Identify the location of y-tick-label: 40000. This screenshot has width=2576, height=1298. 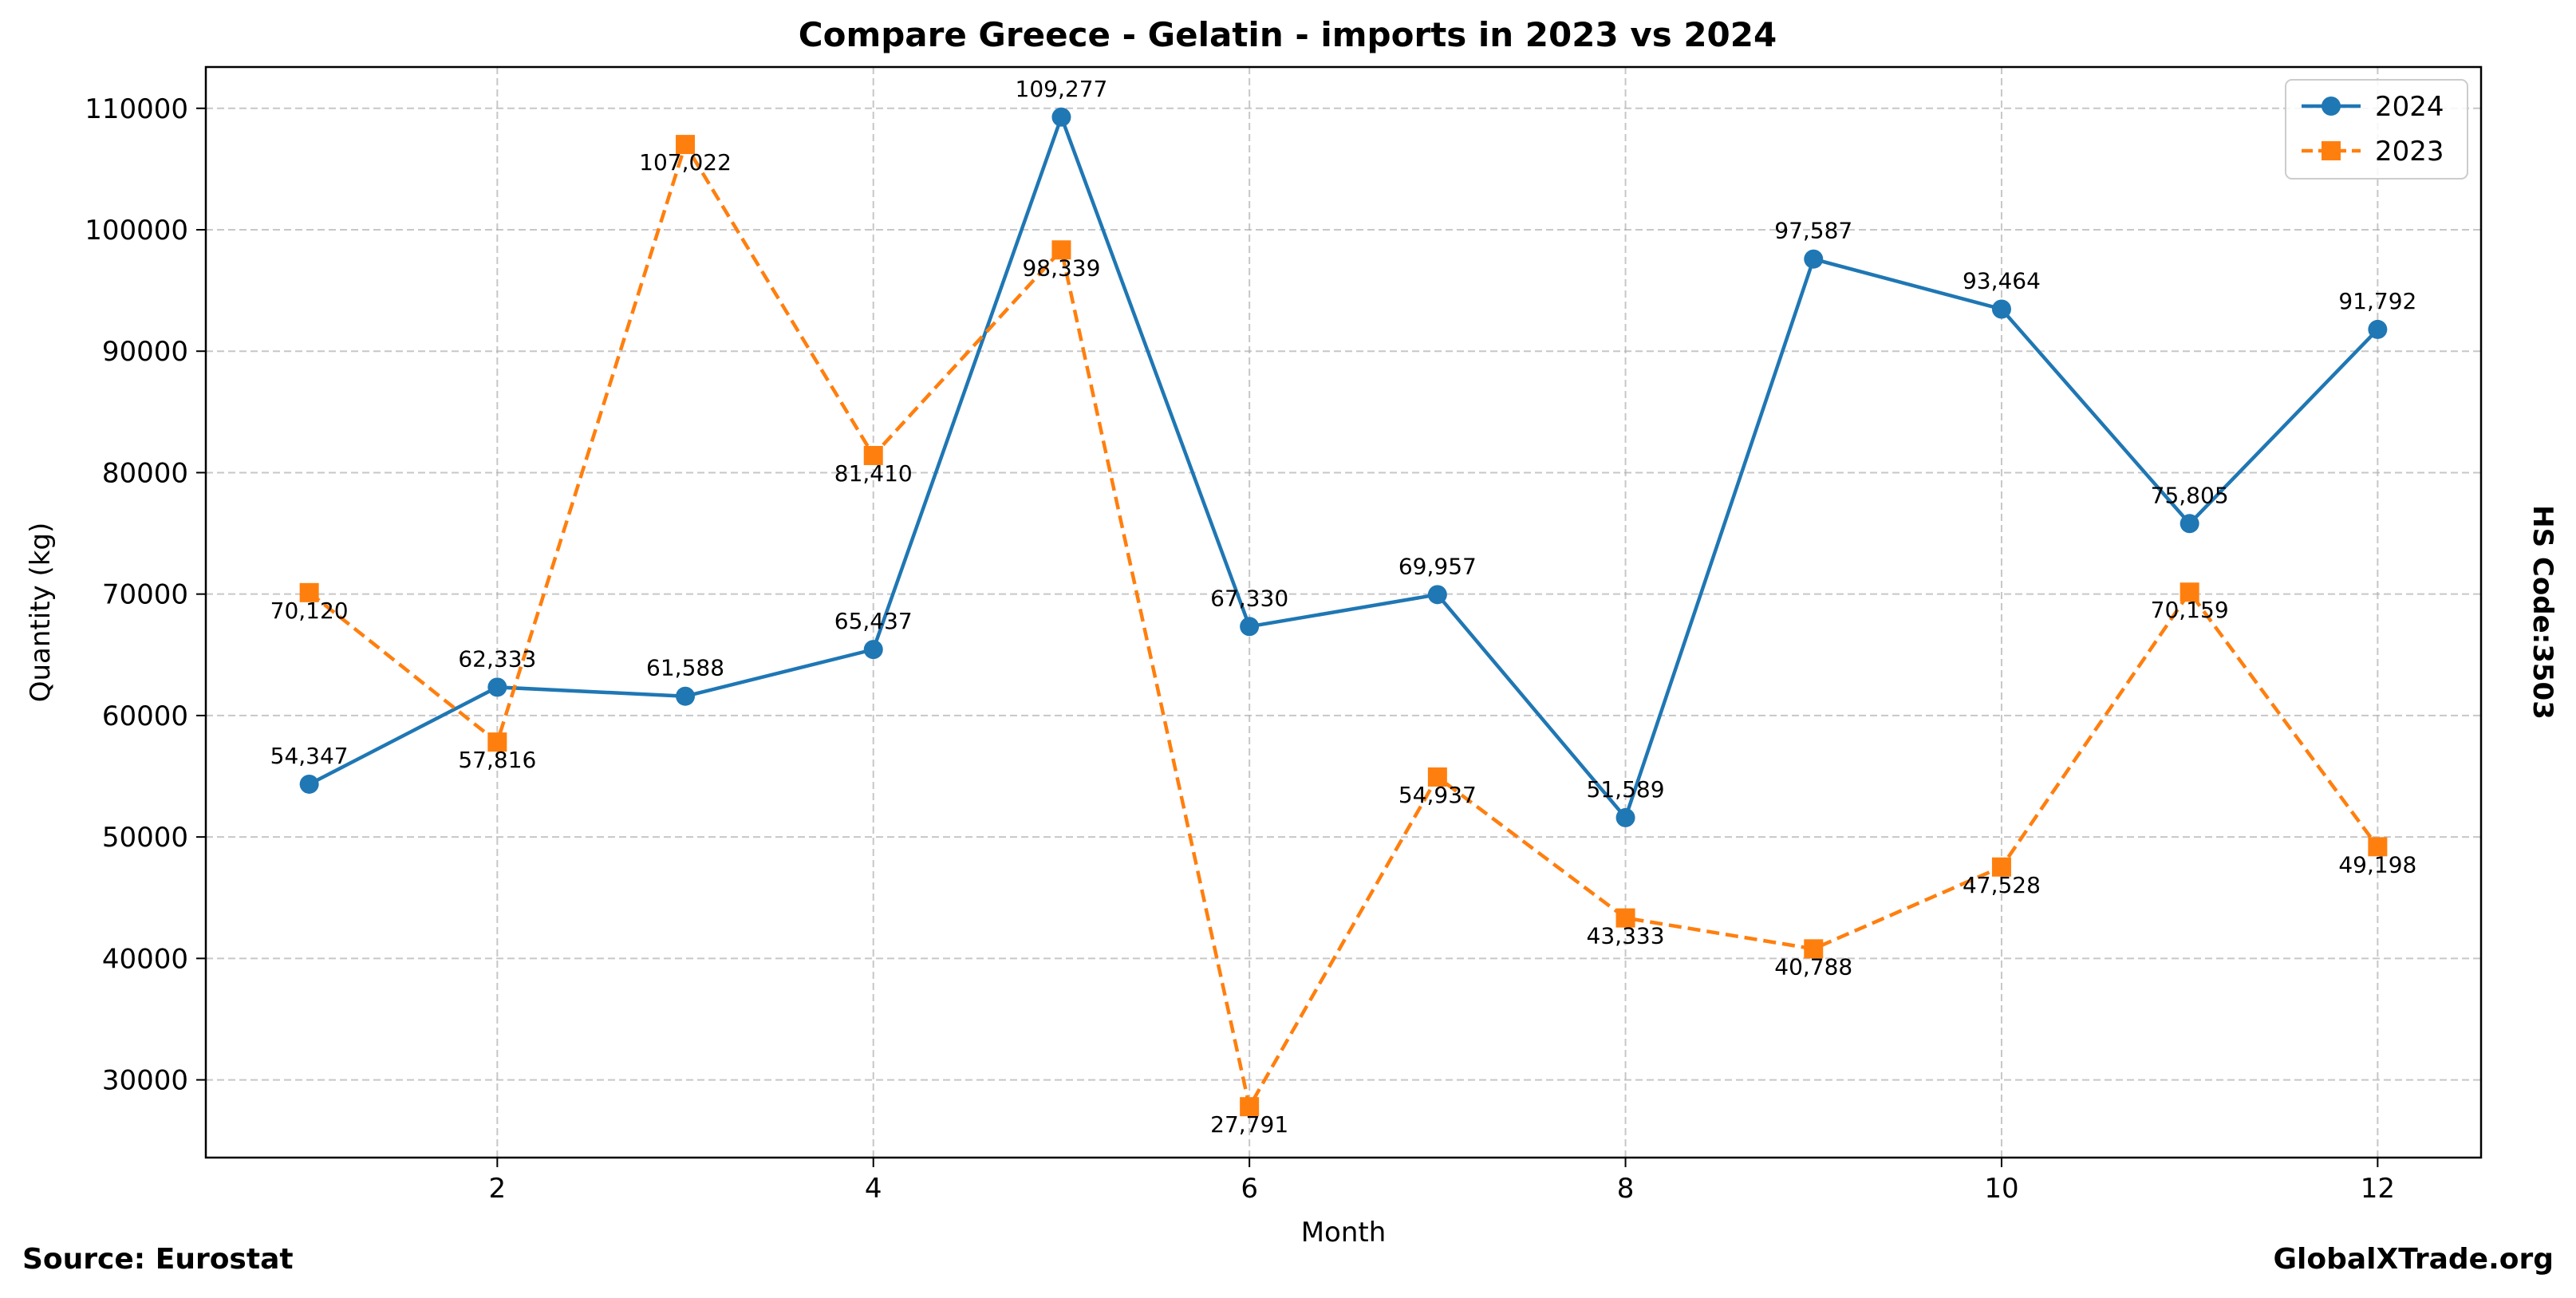
(145, 959).